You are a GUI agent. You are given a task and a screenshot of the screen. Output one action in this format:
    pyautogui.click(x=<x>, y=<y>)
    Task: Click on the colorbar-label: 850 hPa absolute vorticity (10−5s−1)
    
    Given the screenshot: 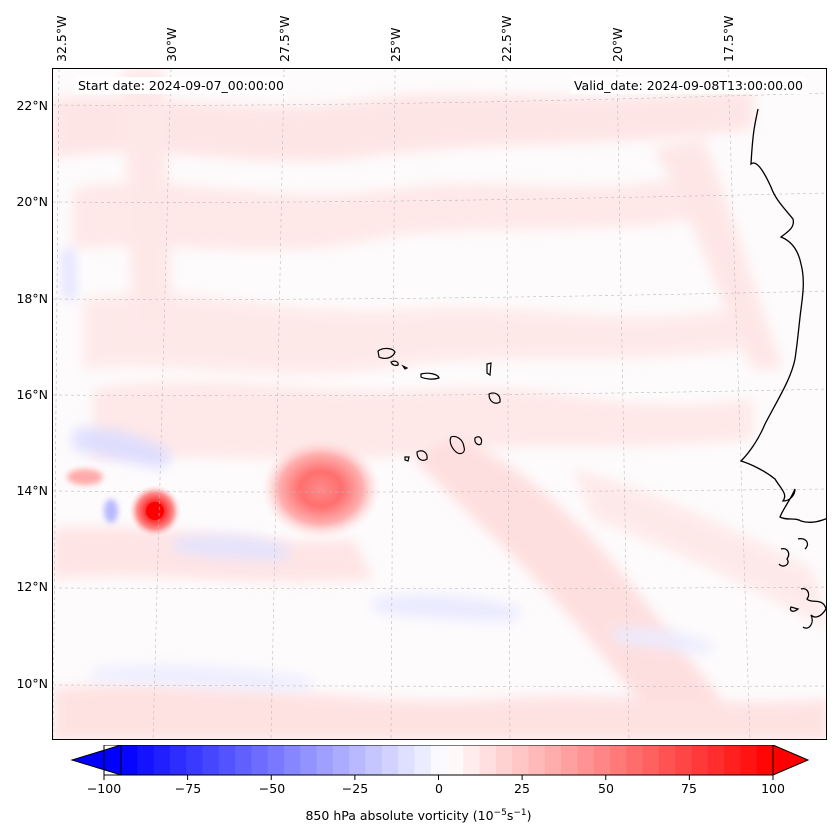 What is the action you would take?
    pyautogui.click(x=418, y=816)
    